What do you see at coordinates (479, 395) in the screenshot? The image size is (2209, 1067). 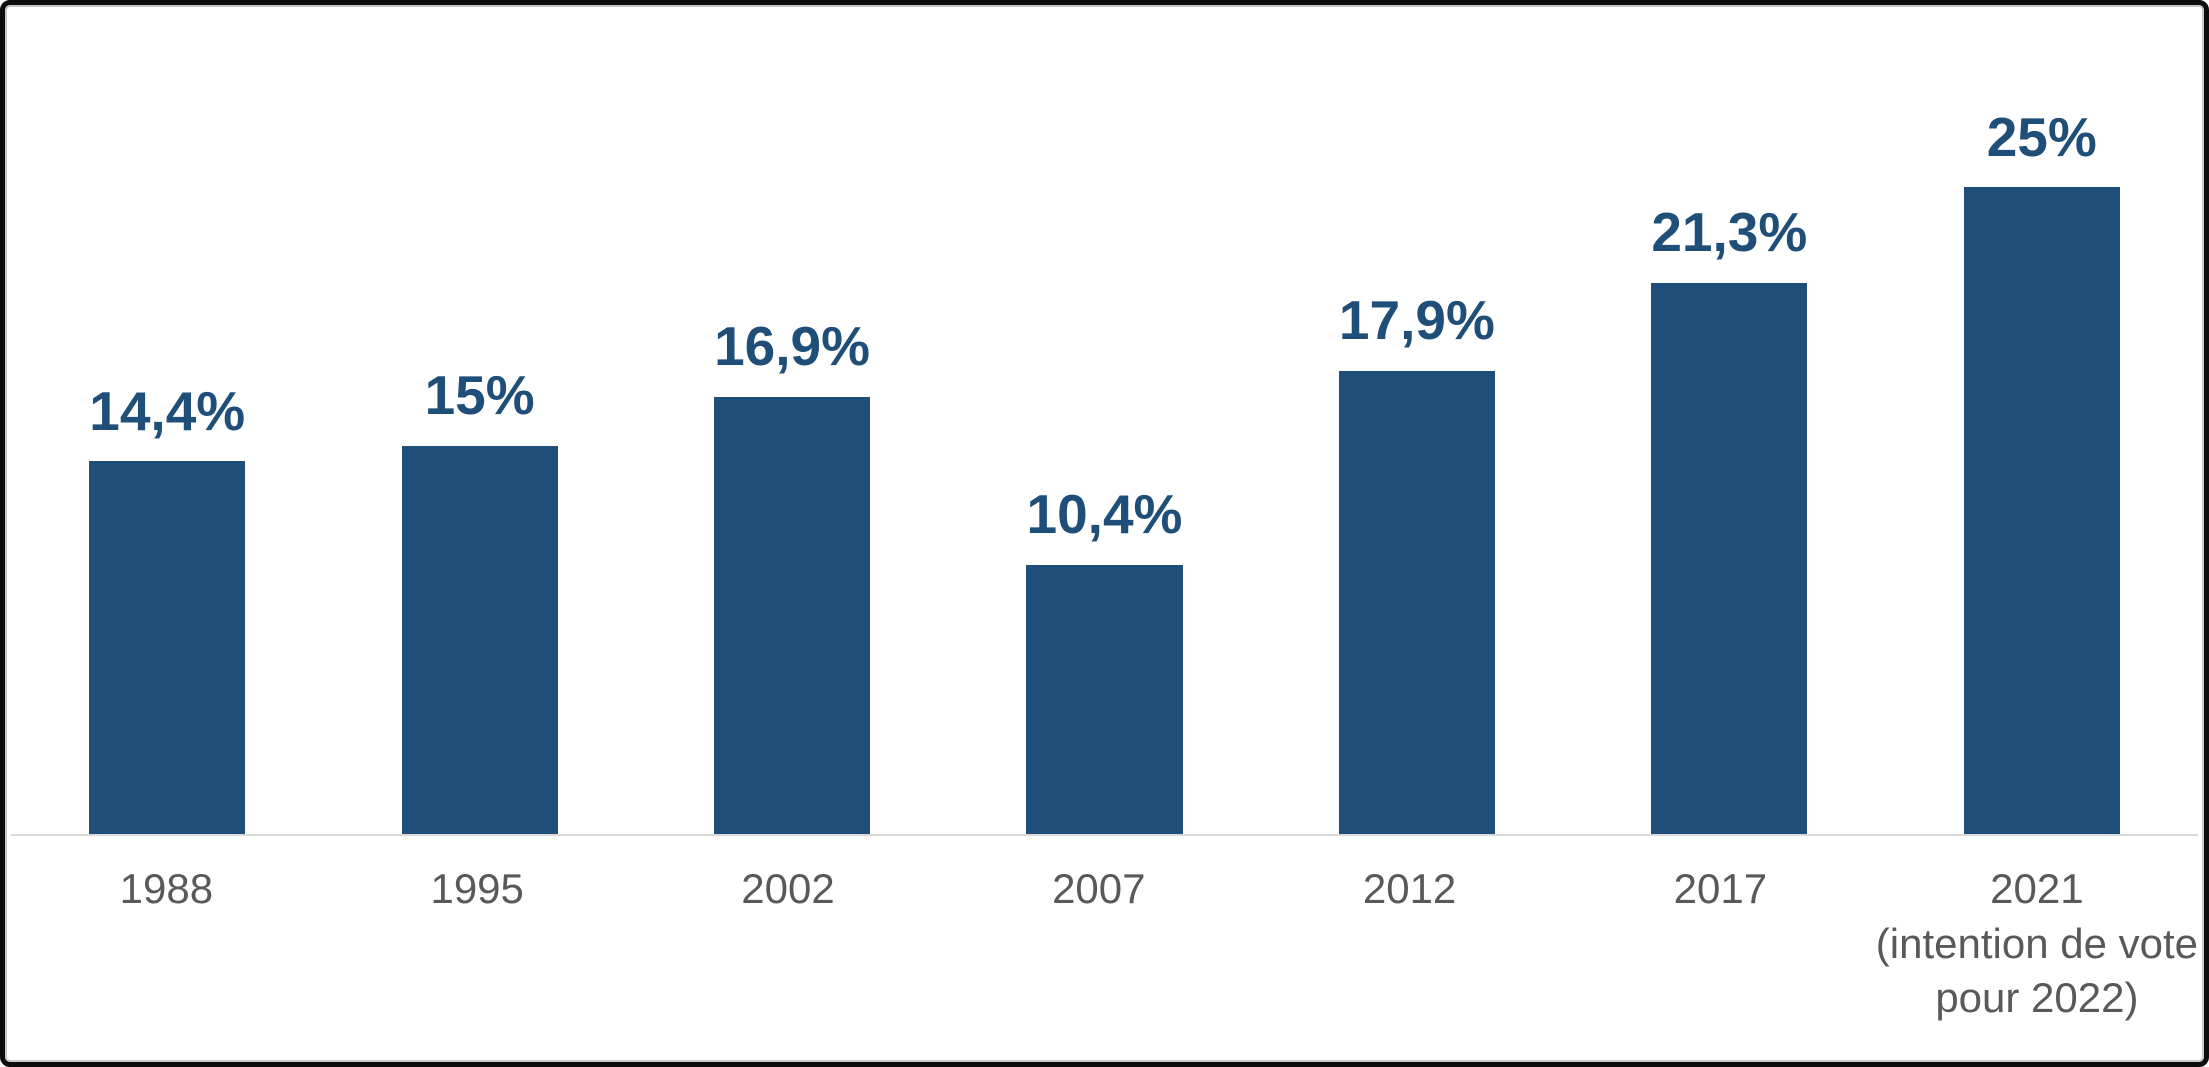 I see `bar-value-label: 15%` at bounding box center [479, 395].